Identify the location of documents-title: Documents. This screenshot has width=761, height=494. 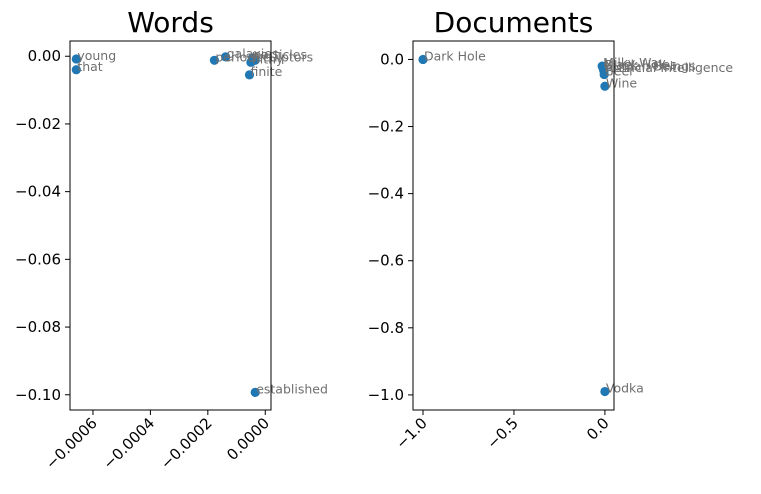
(514, 22).